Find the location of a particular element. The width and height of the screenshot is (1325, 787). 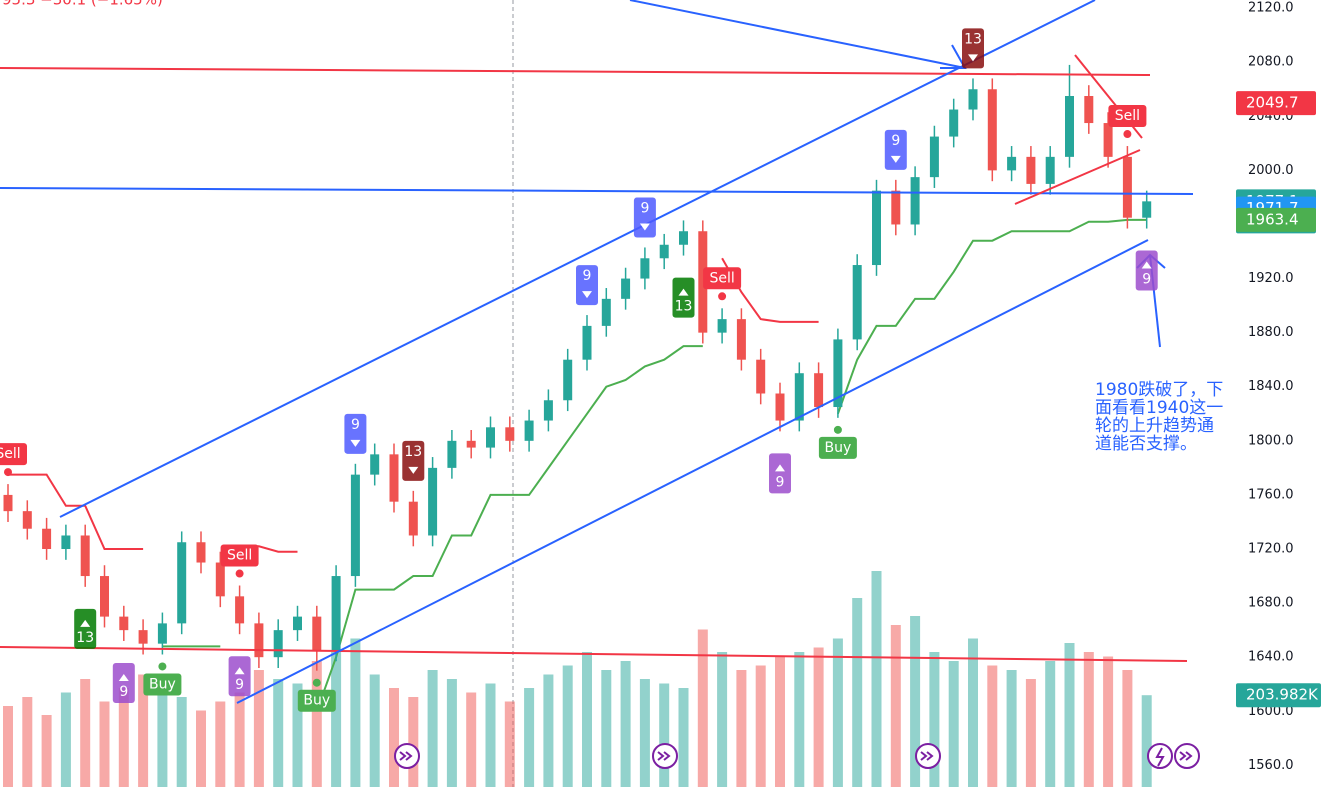

replay-icons is located at coordinates (797, 756).